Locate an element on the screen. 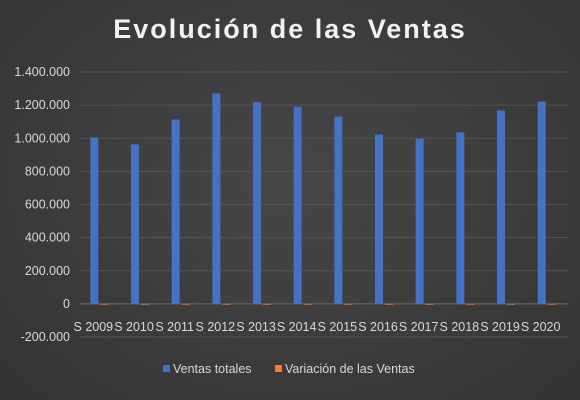 Image resolution: width=580 pixels, height=400 pixels. x-tick-label: S 2017 is located at coordinates (419, 327).